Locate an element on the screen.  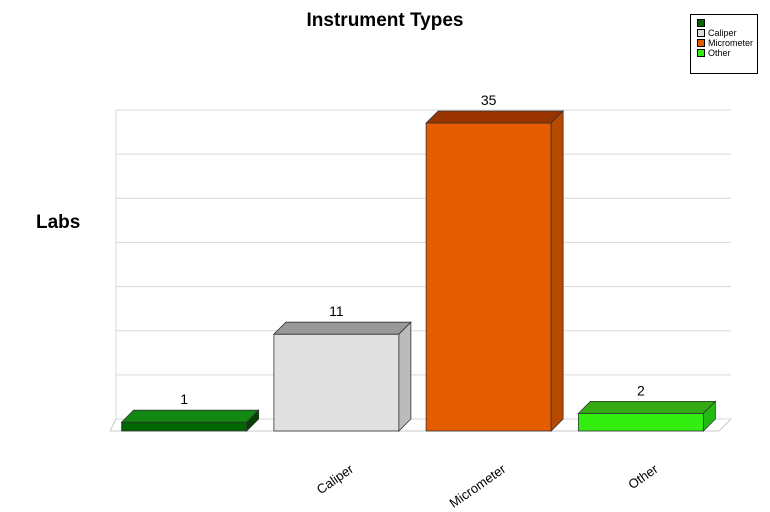
x-tick-label: Other is located at coordinates (643, 476).